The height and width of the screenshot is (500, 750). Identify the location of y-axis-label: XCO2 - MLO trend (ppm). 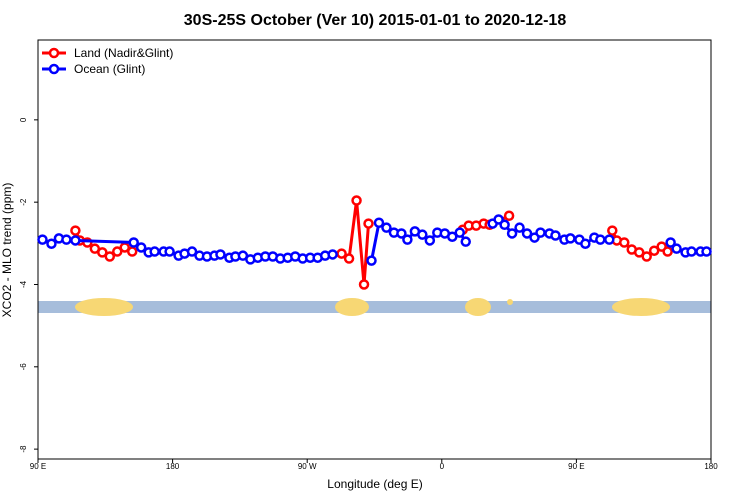
(7, 250).